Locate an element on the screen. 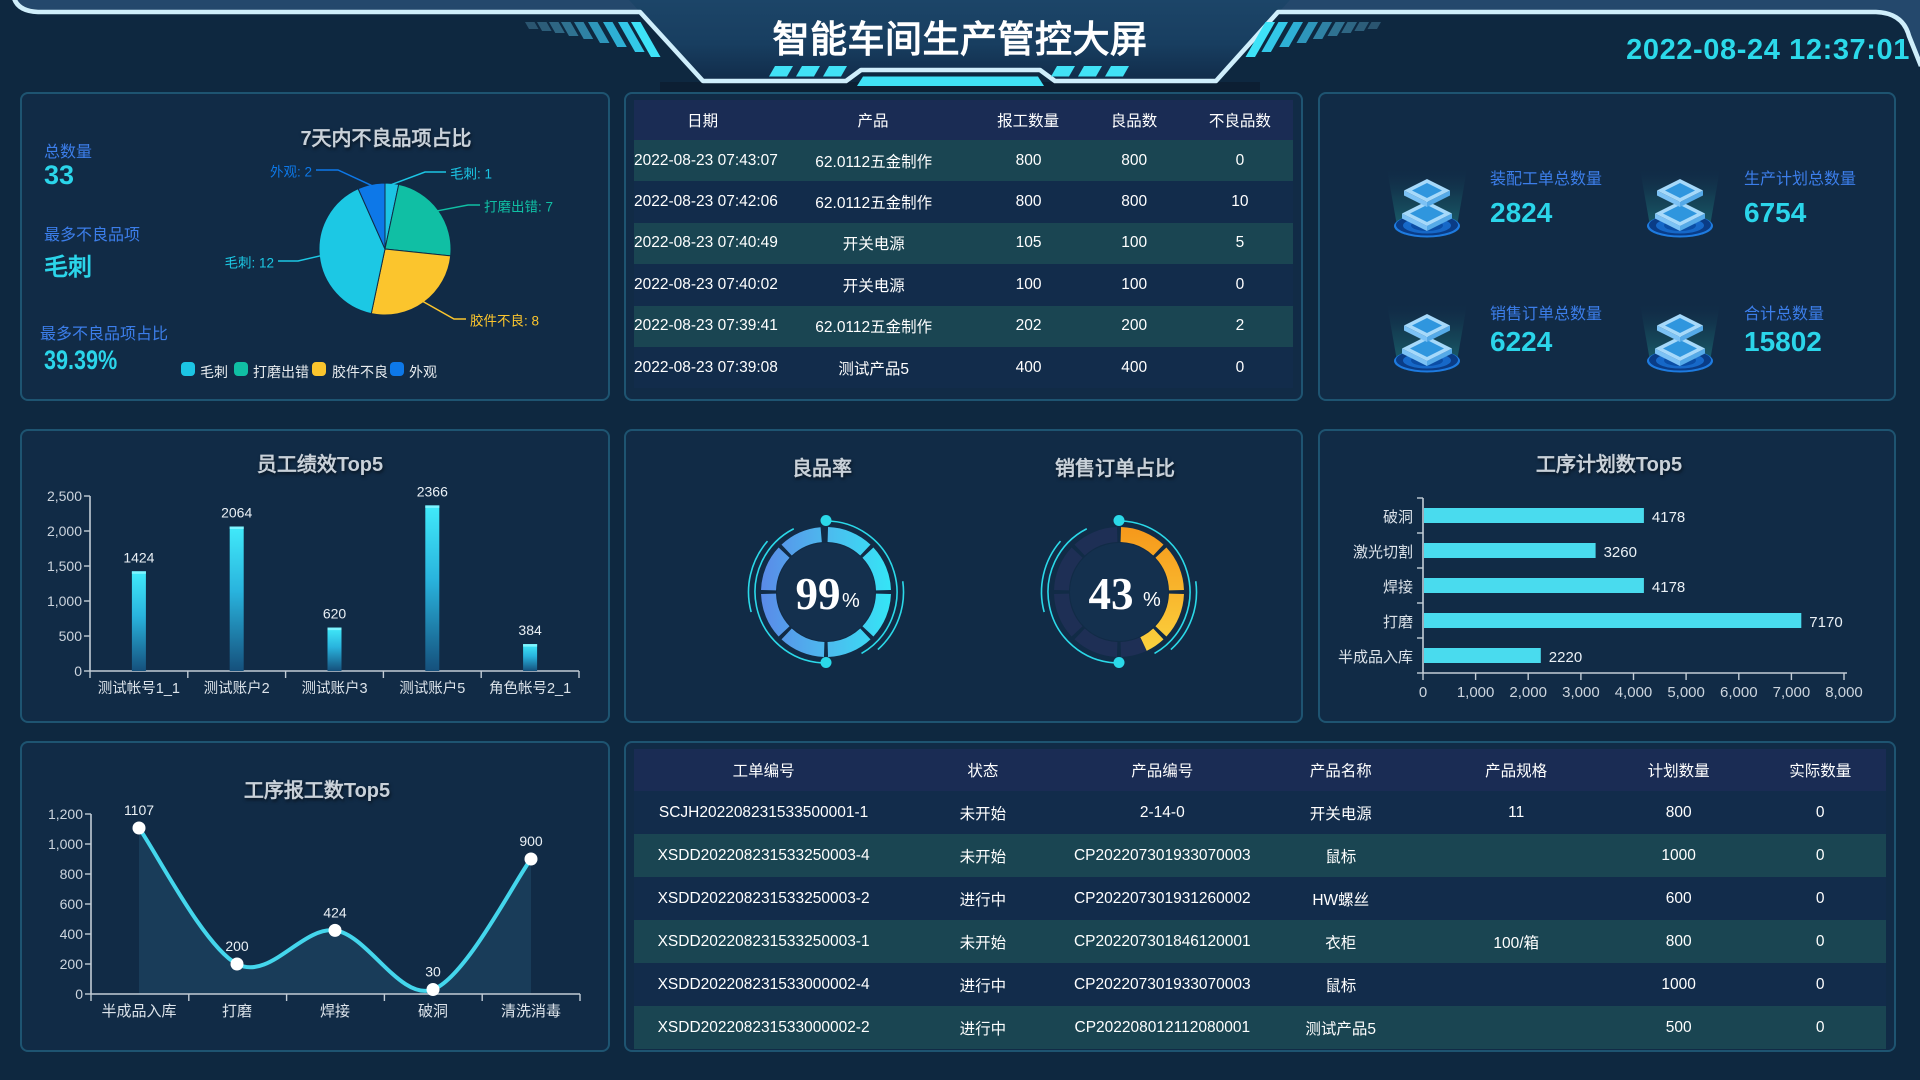  svg-text: 99 is located at coordinates (818, 594).